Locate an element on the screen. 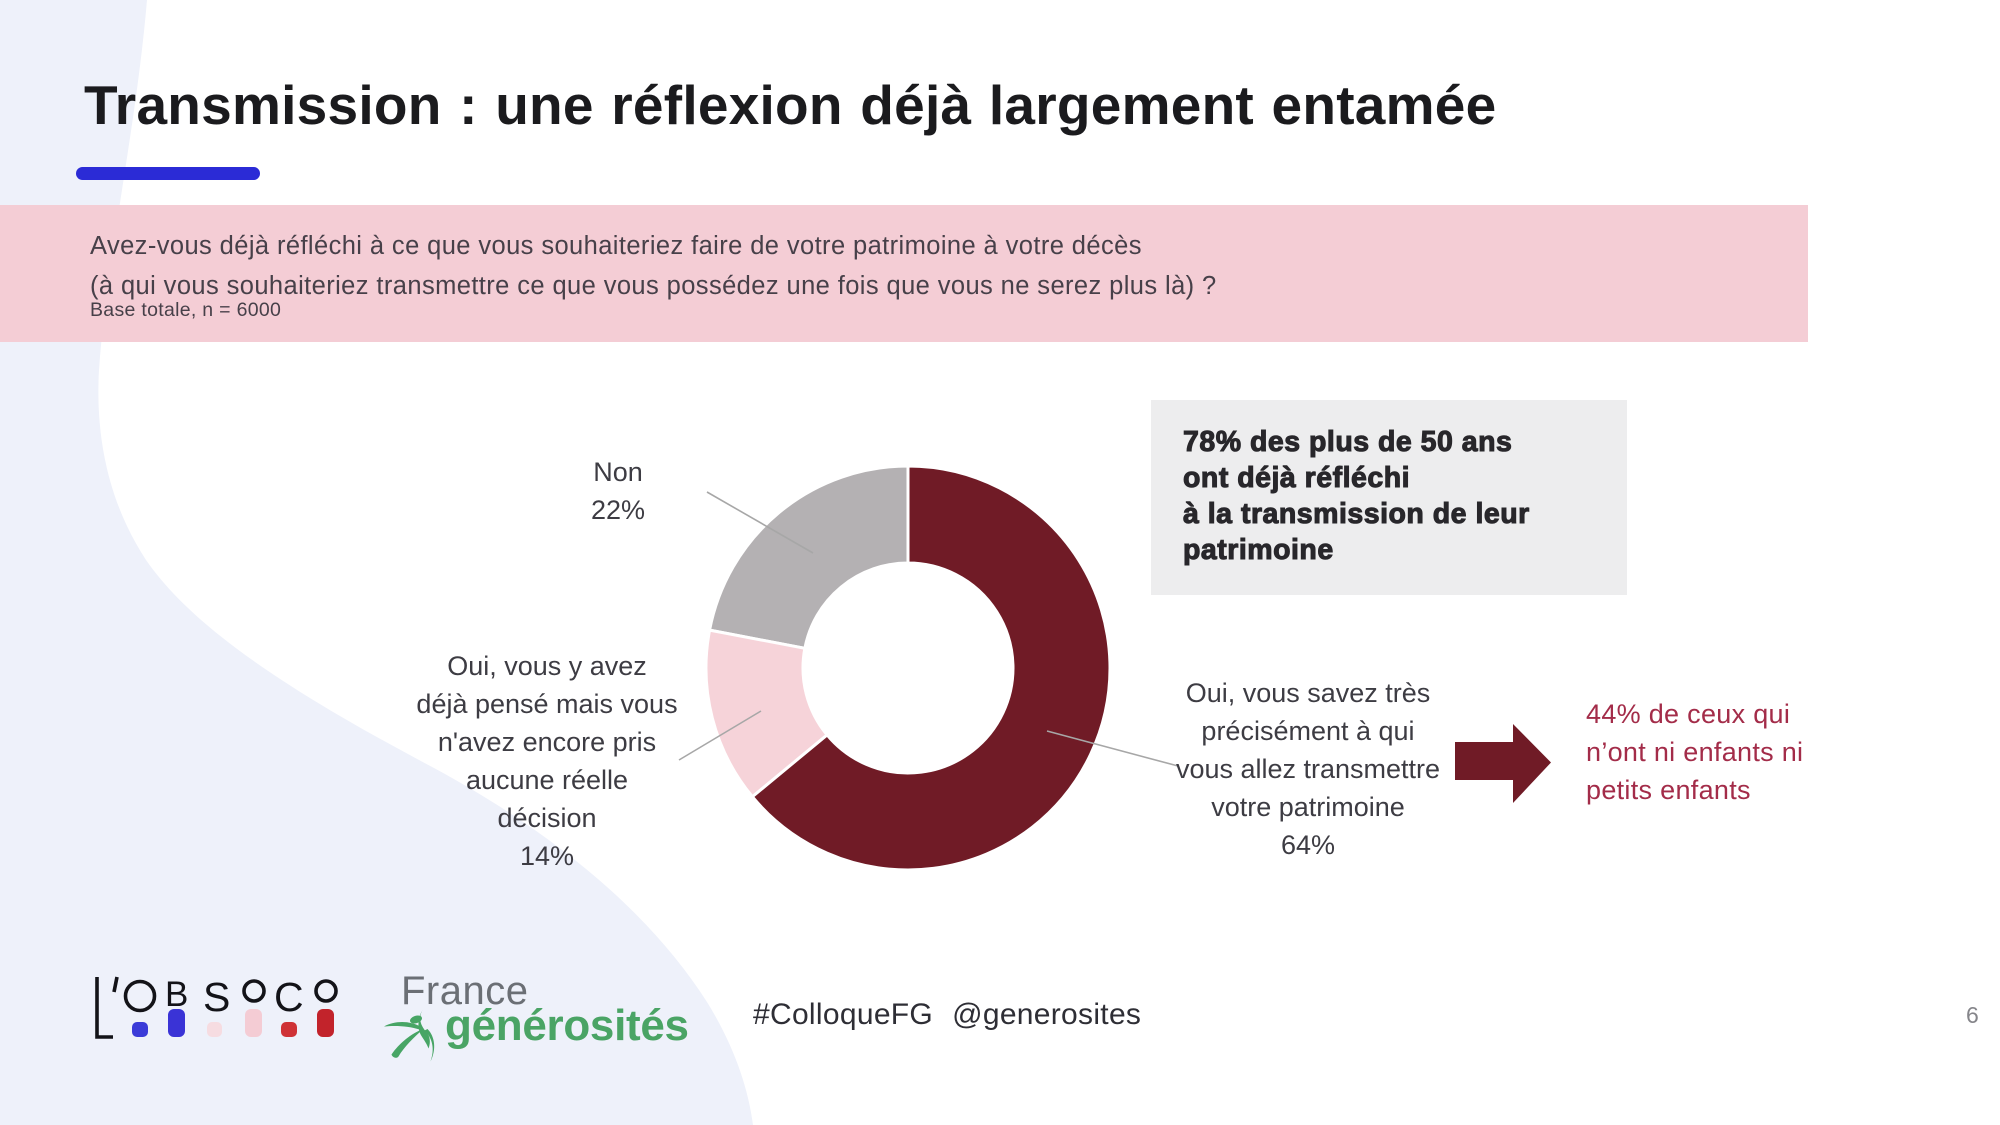  obsoco-color-marks is located at coordinates (233, 1023).